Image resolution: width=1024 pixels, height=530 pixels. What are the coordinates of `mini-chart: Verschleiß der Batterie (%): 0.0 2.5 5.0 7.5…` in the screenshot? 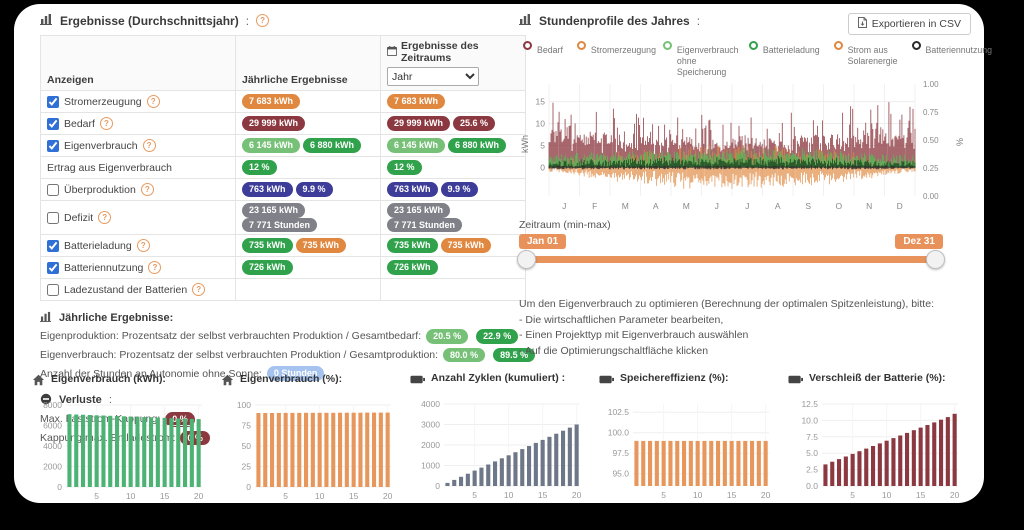 It's located at (878, 440).